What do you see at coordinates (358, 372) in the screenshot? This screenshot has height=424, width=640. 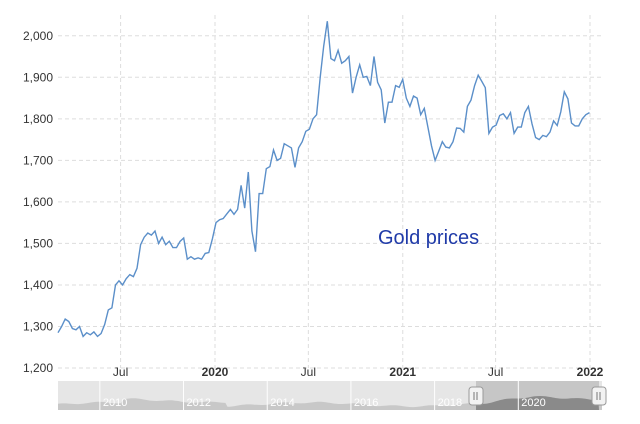 I see `x-axis: Jul 2020 Jul 2021 Jul 2022` at bounding box center [358, 372].